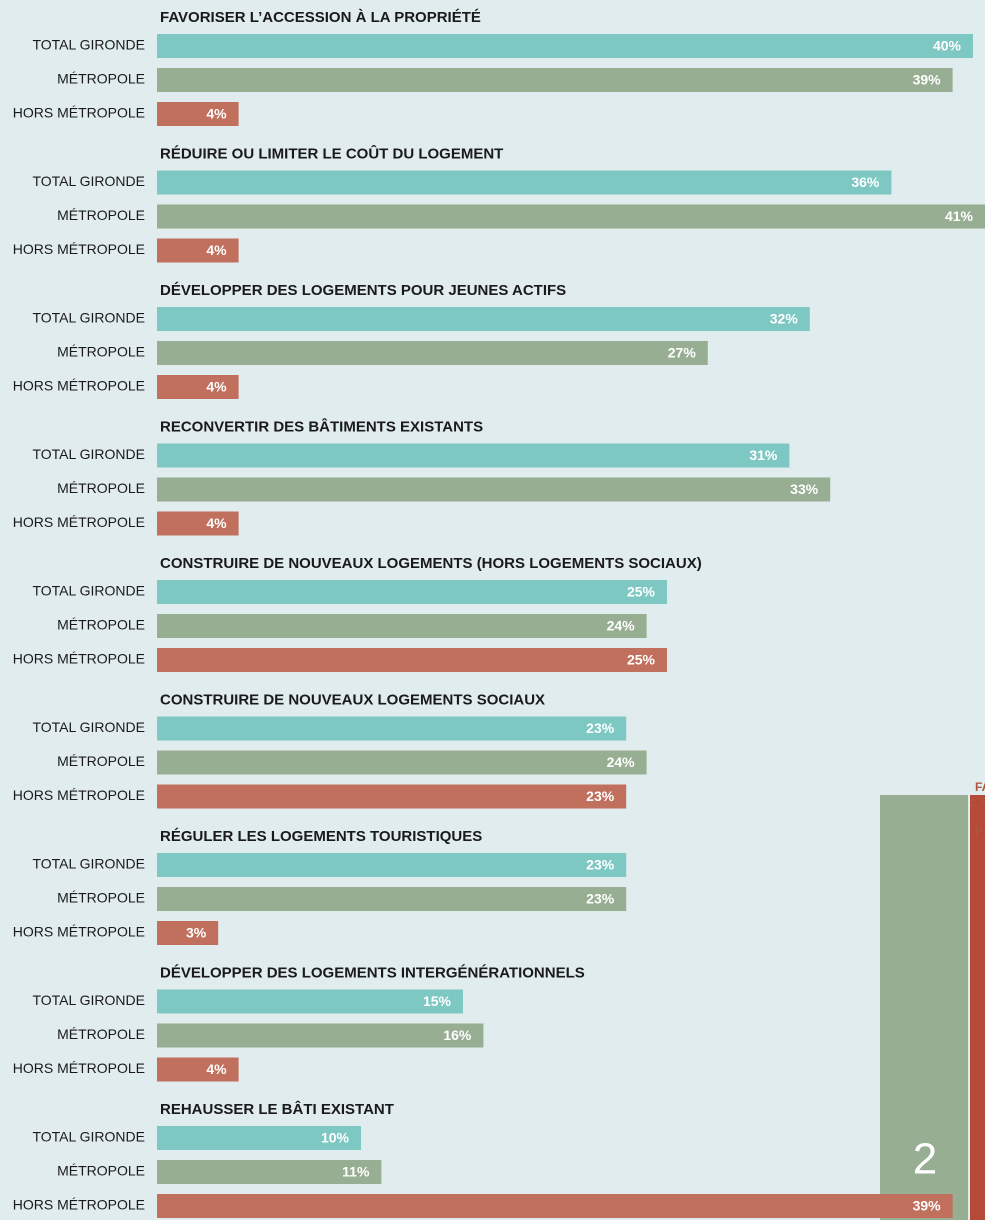  I want to click on group-title: RÉGULER LES LOGEMENTS TOURISTIQUES, so click(321, 836).